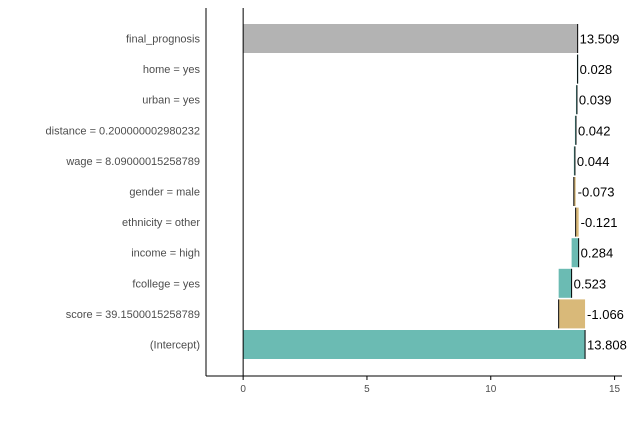  Describe the element at coordinates (163, 40) in the screenshot. I see `category-label: final_prognosis` at that location.